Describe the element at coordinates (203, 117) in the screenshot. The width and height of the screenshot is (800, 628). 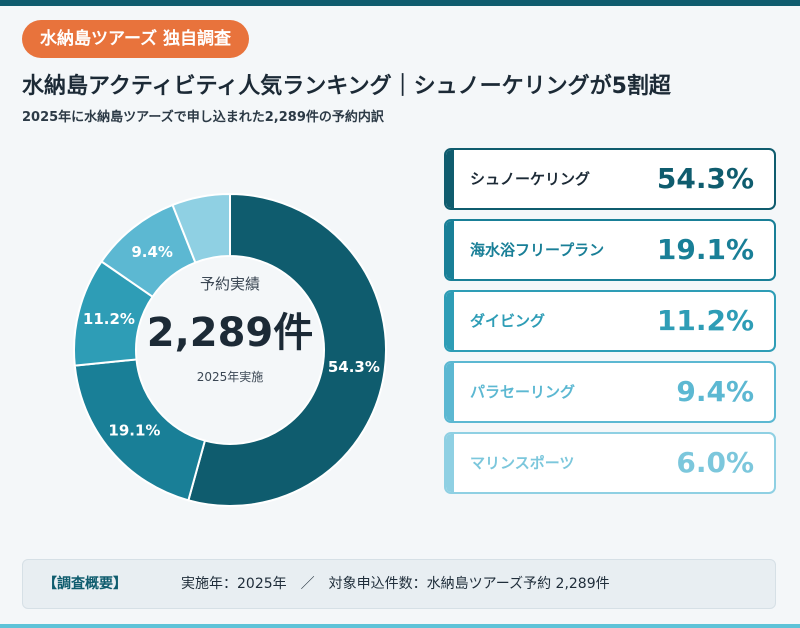
I see `page-subtitle: 2025年に水納島ツアーズで申し込まれた2,289件の予約内訳` at that location.